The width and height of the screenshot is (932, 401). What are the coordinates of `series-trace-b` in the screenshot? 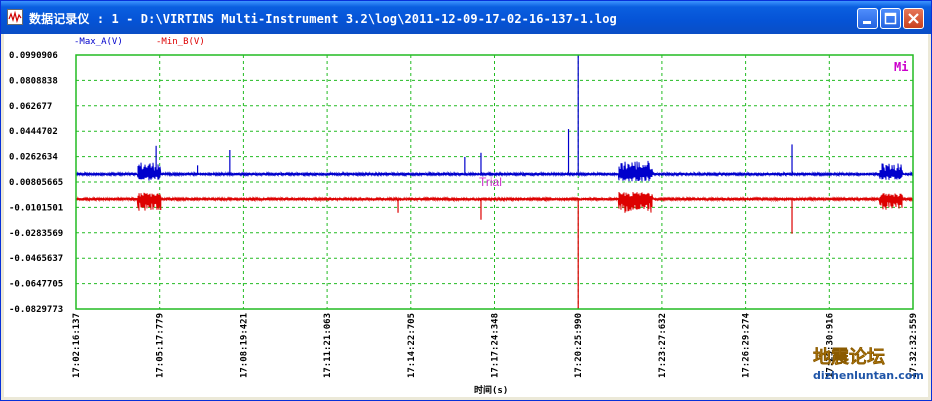 It's located at (494, 202).